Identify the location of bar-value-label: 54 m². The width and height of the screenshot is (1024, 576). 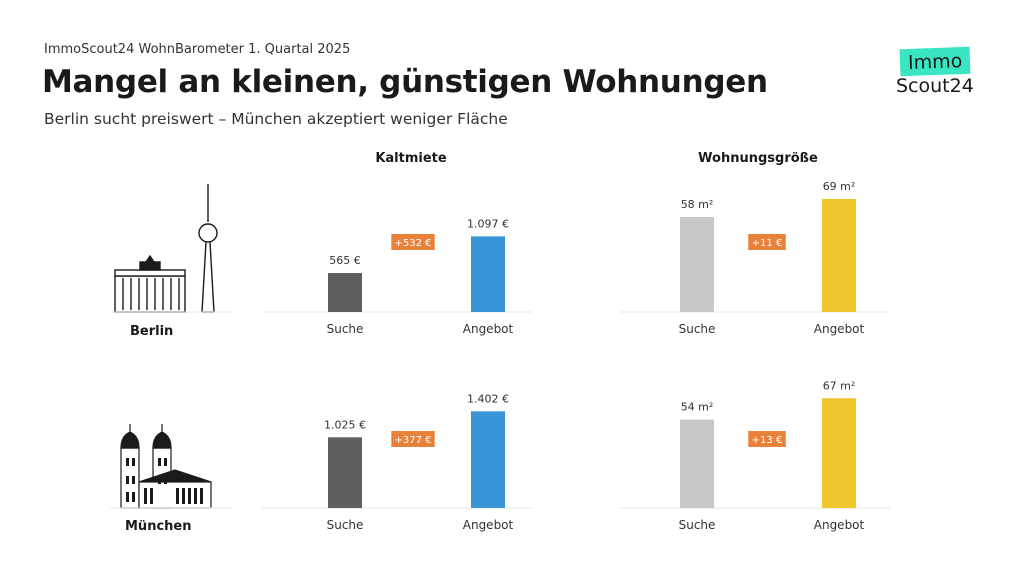
(697, 407).